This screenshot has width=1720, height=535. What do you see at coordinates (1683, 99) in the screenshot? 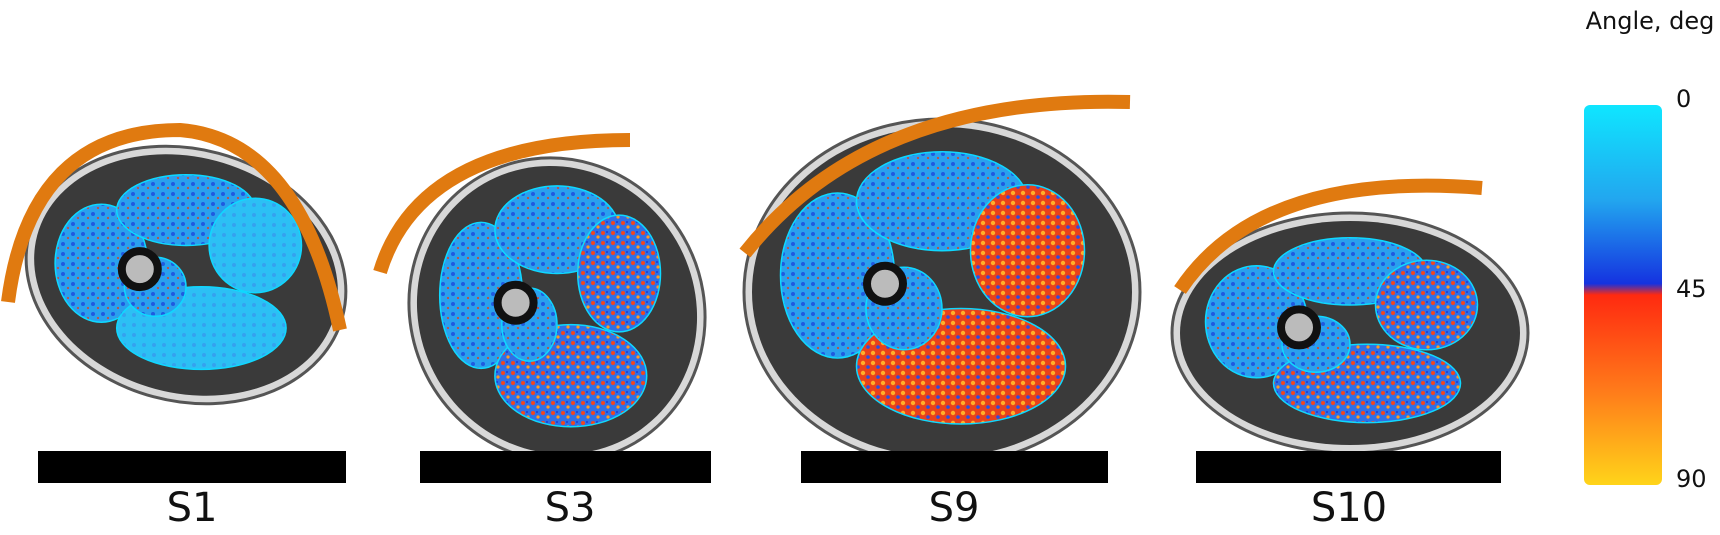
I see `colorbar-tick-label: 0` at bounding box center [1683, 99].